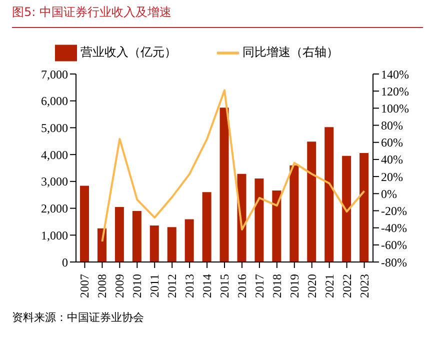 The height and width of the screenshot is (339, 433). Describe the element at coordinates (78, 317) in the screenshot. I see `text: 资料来源：中国证券业协会` at that location.